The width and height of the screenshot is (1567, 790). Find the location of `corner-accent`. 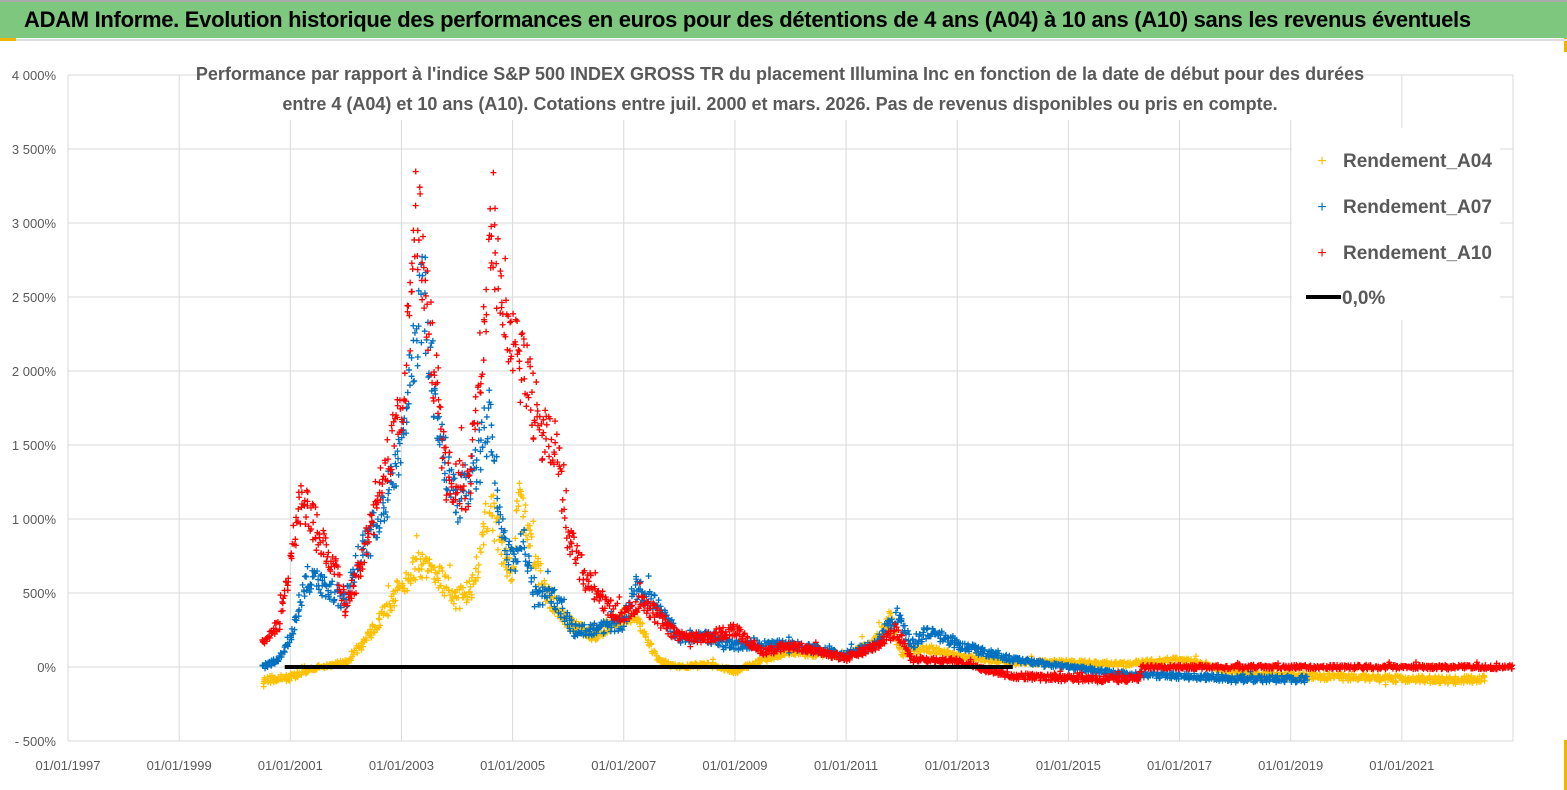

corner-accent is located at coordinates (1565, 45).